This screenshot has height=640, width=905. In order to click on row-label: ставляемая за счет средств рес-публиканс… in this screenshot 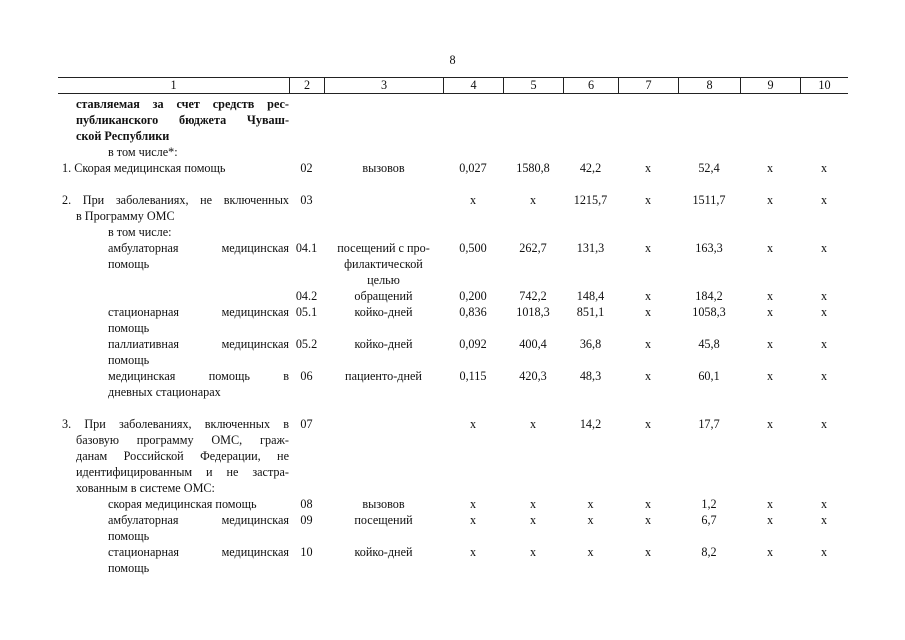, I will do `click(182, 120)`.